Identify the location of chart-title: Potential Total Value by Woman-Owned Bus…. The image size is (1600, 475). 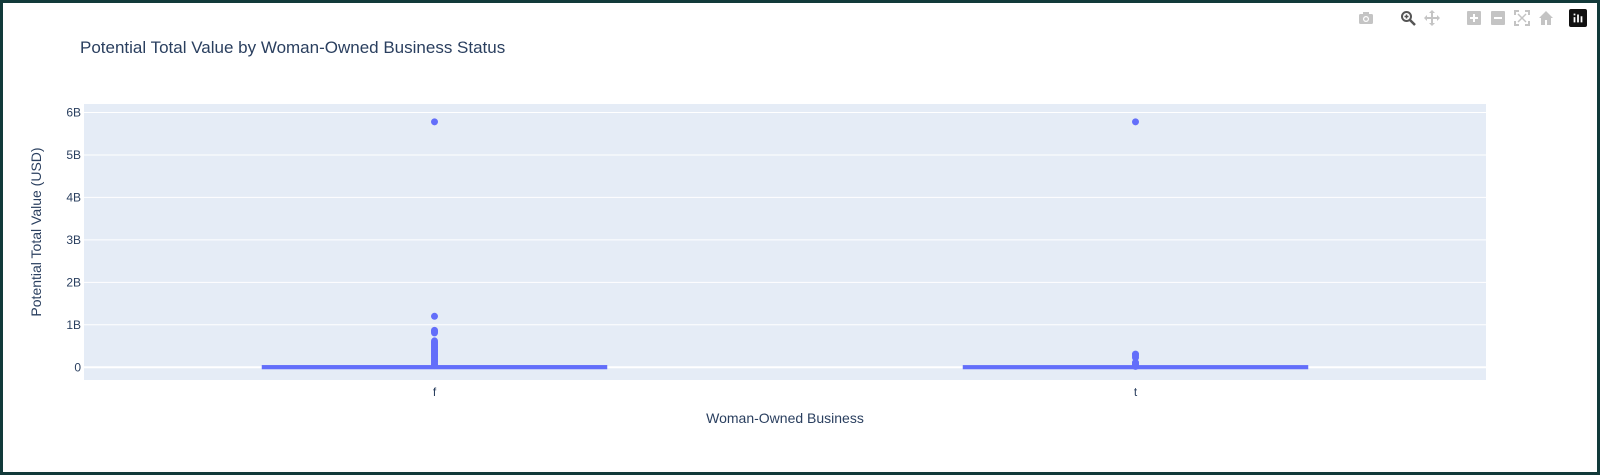
(292, 47).